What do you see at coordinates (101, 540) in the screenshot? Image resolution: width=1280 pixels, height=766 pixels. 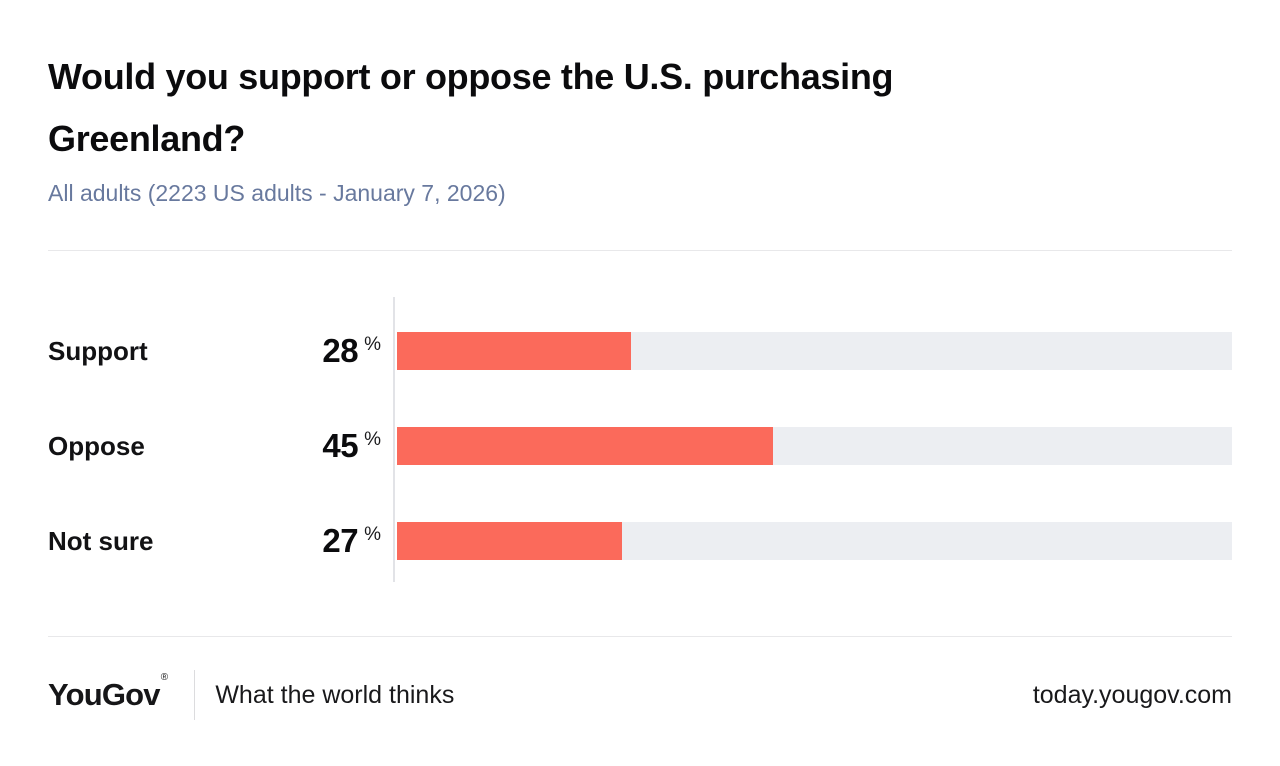 I see `bar-label: Not sure` at bounding box center [101, 540].